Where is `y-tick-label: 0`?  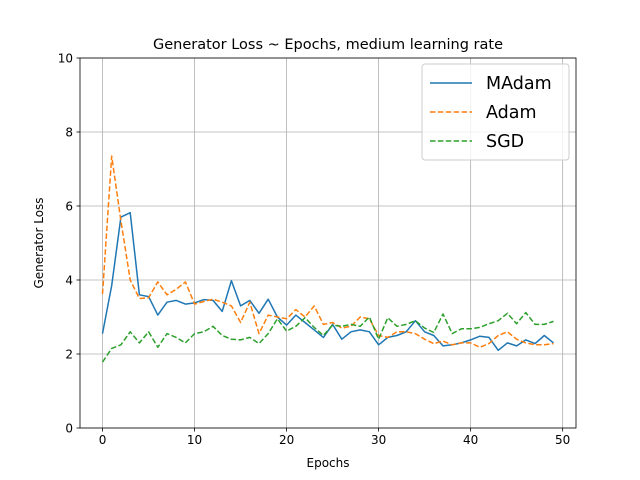 y-tick-label: 0 is located at coordinates (69, 429).